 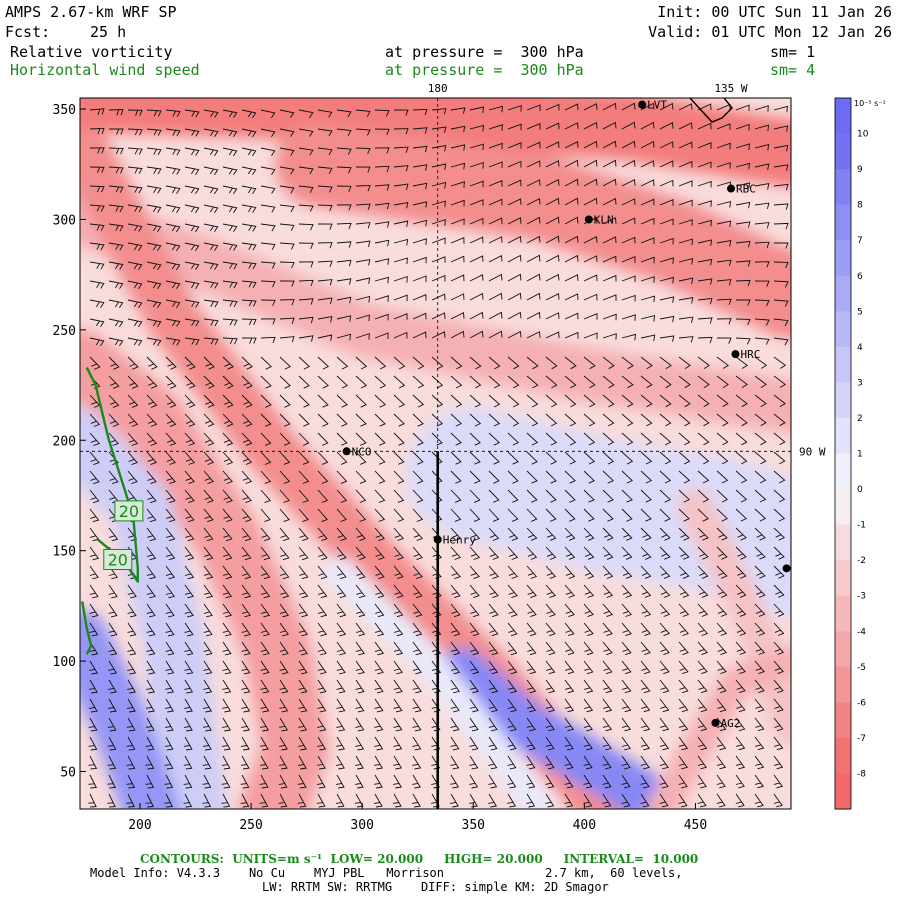 I want to click on meridian-label: 135 W, so click(x=730, y=88).